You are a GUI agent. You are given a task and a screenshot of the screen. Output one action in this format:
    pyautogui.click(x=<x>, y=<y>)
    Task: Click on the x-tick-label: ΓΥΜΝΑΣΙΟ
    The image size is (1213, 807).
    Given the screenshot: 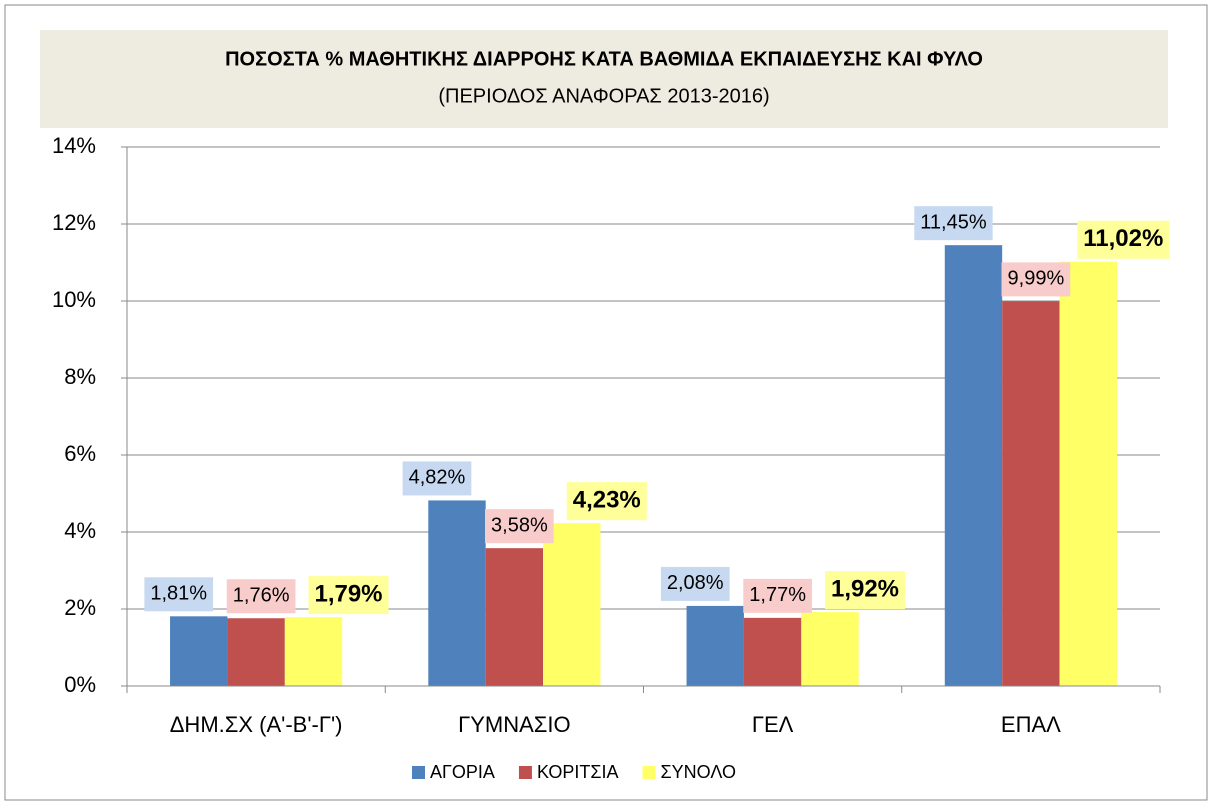 What is the action you would take?
    pyautogui.click(x=514, y=724)
    